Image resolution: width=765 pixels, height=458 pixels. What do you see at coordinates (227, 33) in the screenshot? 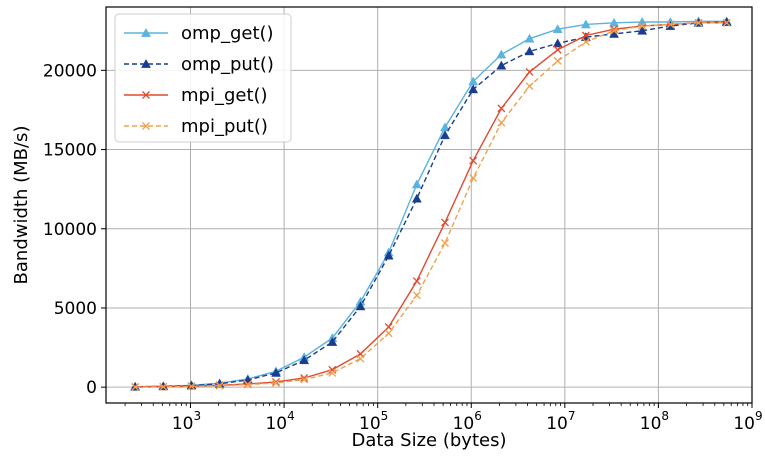
I see `legend-label-0: omp_get()` at bounding box center [227, 33].